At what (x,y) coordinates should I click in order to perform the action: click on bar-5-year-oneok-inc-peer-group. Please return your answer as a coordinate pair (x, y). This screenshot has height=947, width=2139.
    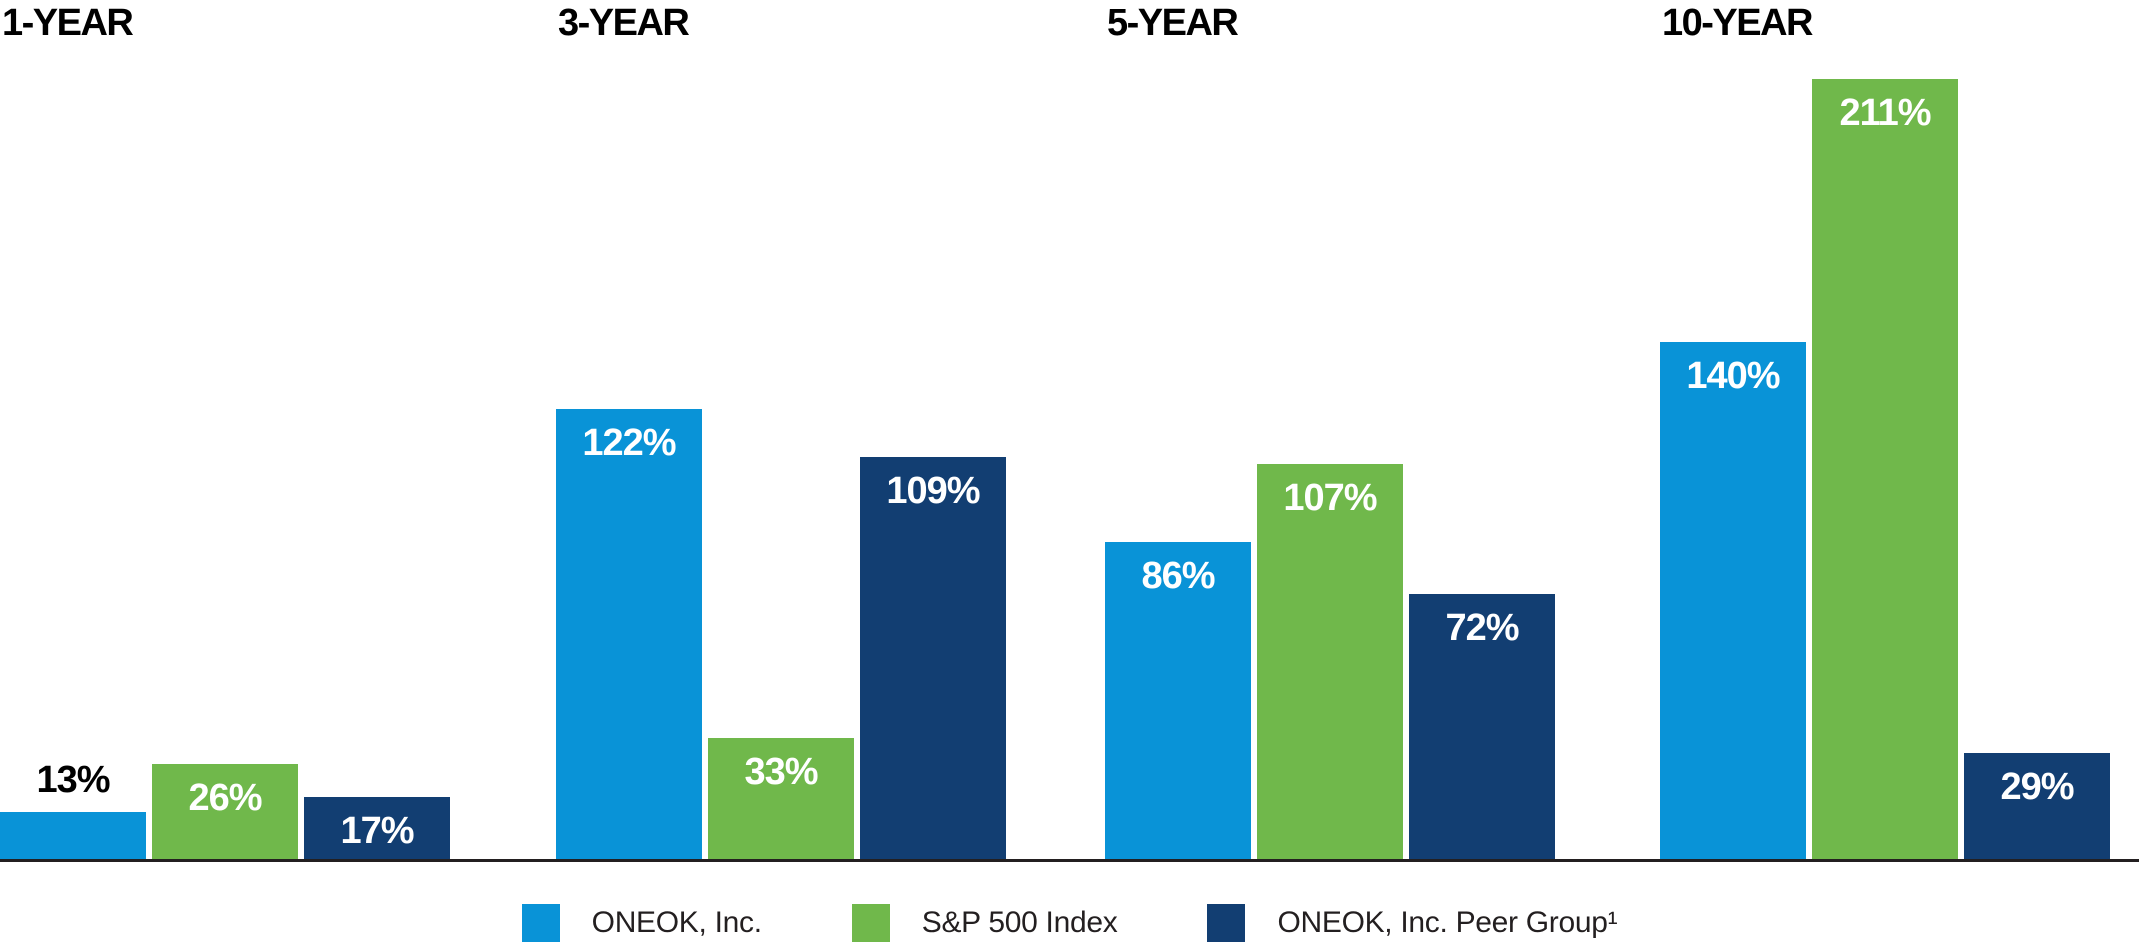
    Looking at the image, I should click on (1482, 727).